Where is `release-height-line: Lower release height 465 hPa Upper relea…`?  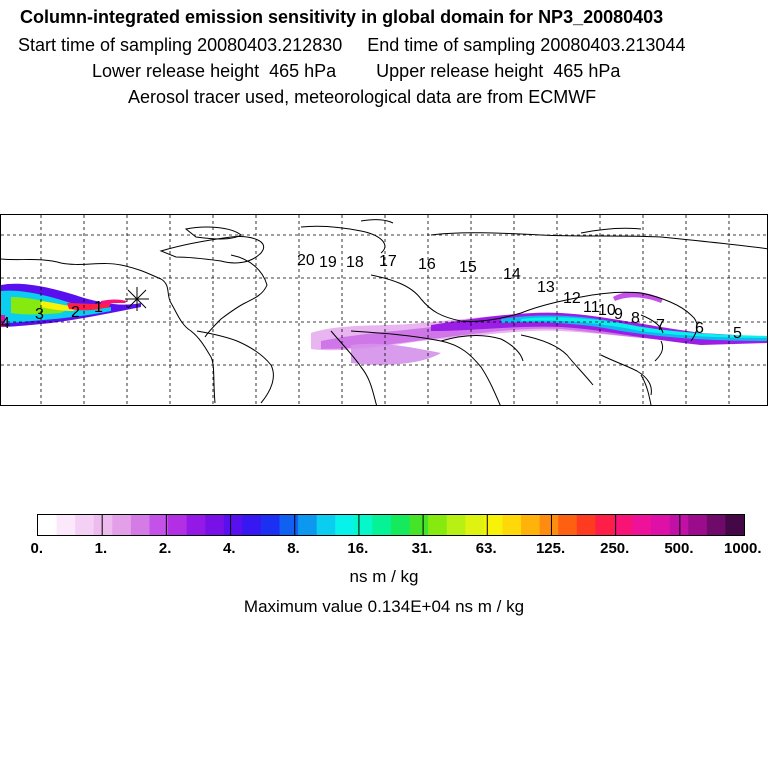
release-height-line: Lower release height 465 hPa Upper relea… is located at coordinates (356, 71).